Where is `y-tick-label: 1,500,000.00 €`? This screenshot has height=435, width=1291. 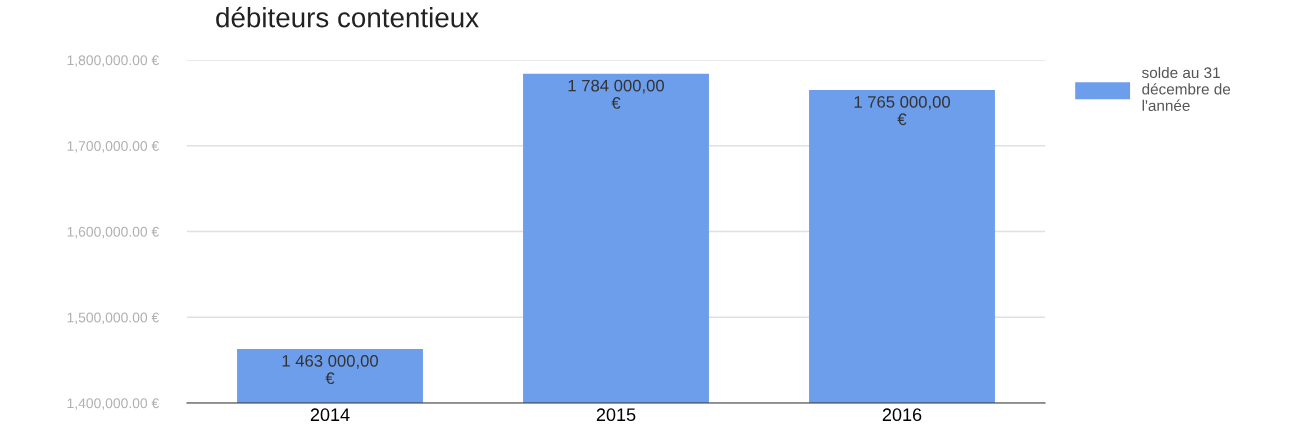 y-tick-label: 1,500,000.00 € is located at coordinates (113, 318).